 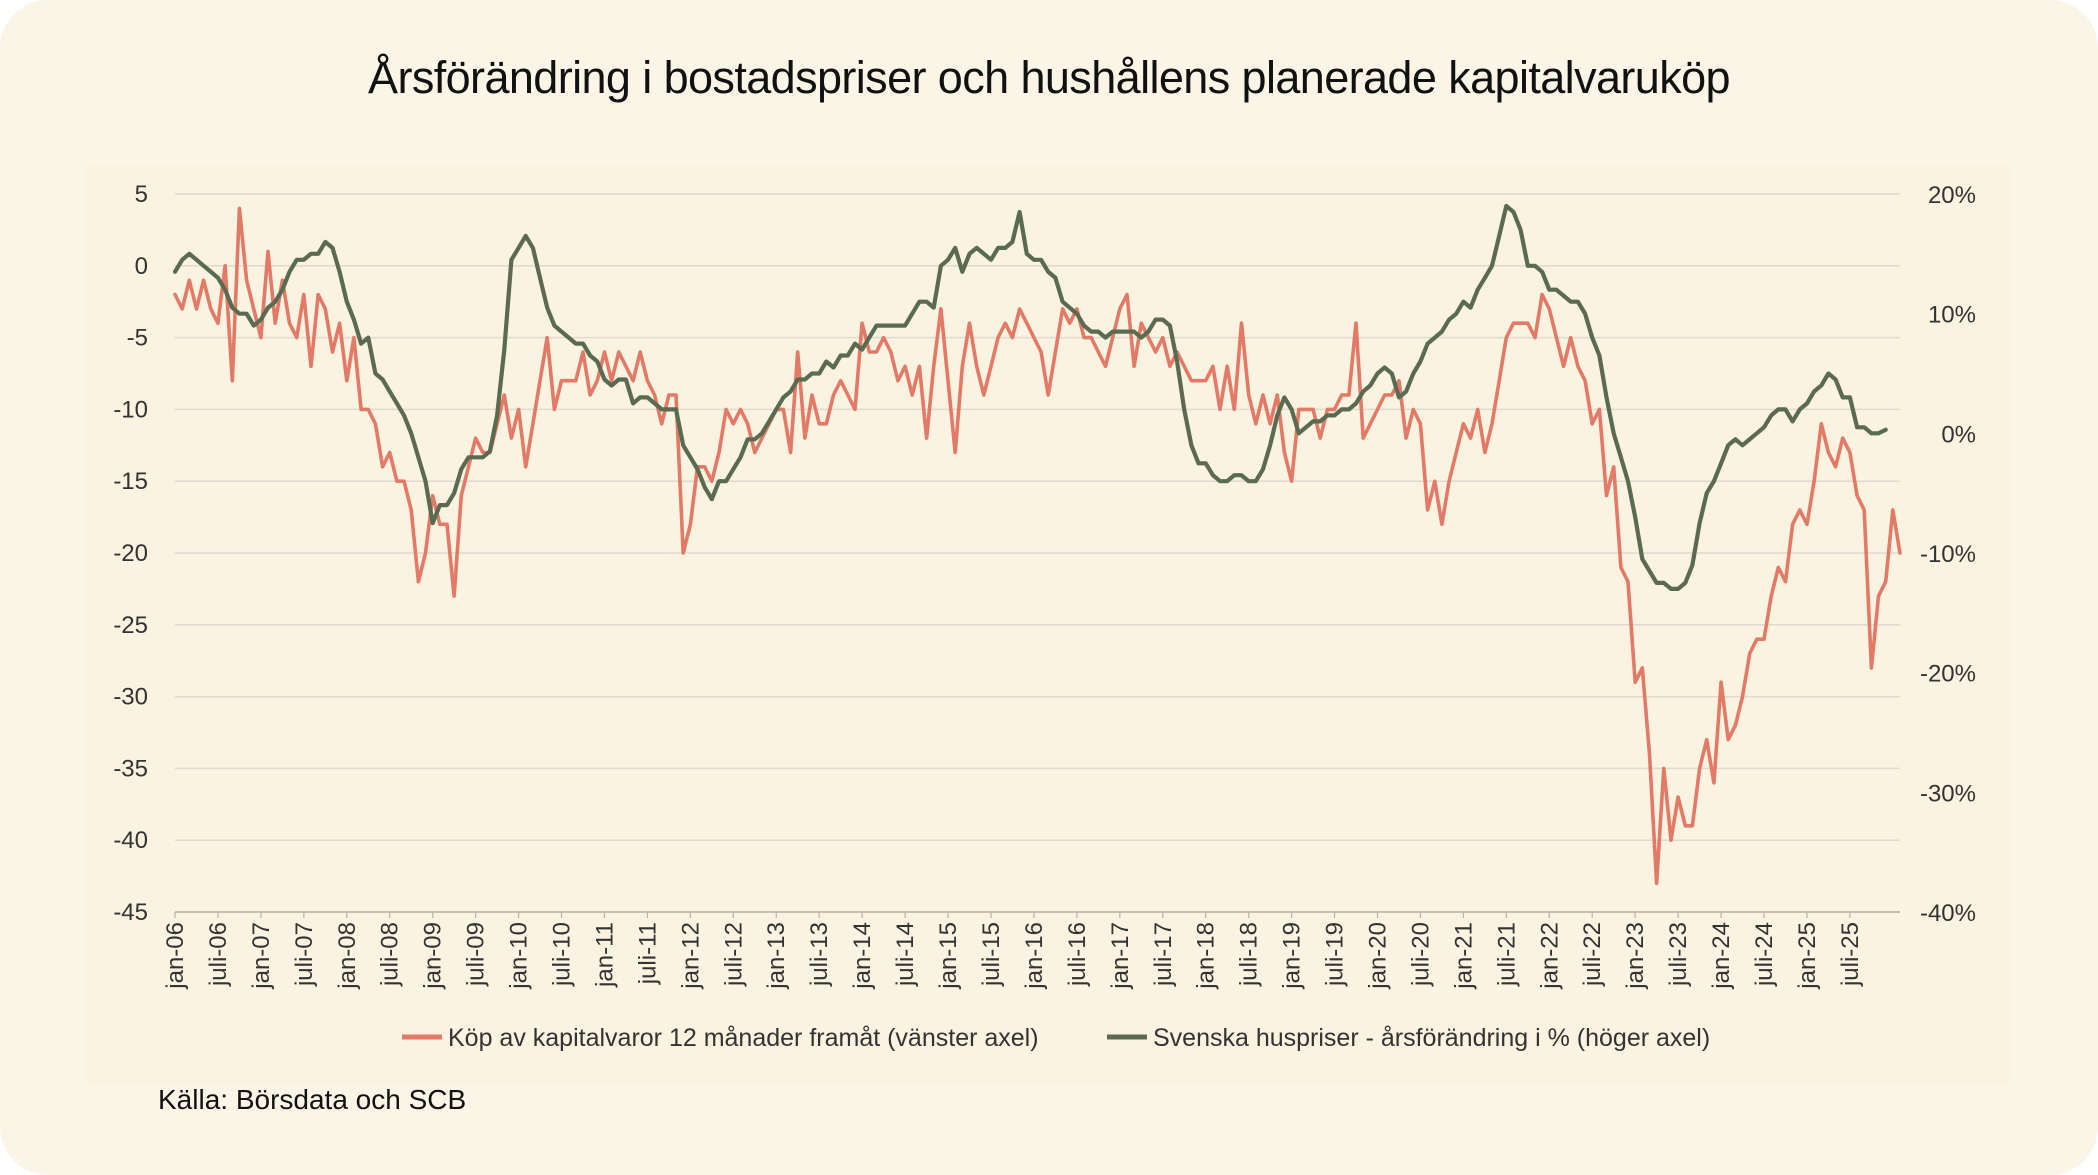 What do you see at coordinates (390, 954) in the screenshot?
I see `x-axis-tick-label: juli-08` at bounding box center [390, 954].